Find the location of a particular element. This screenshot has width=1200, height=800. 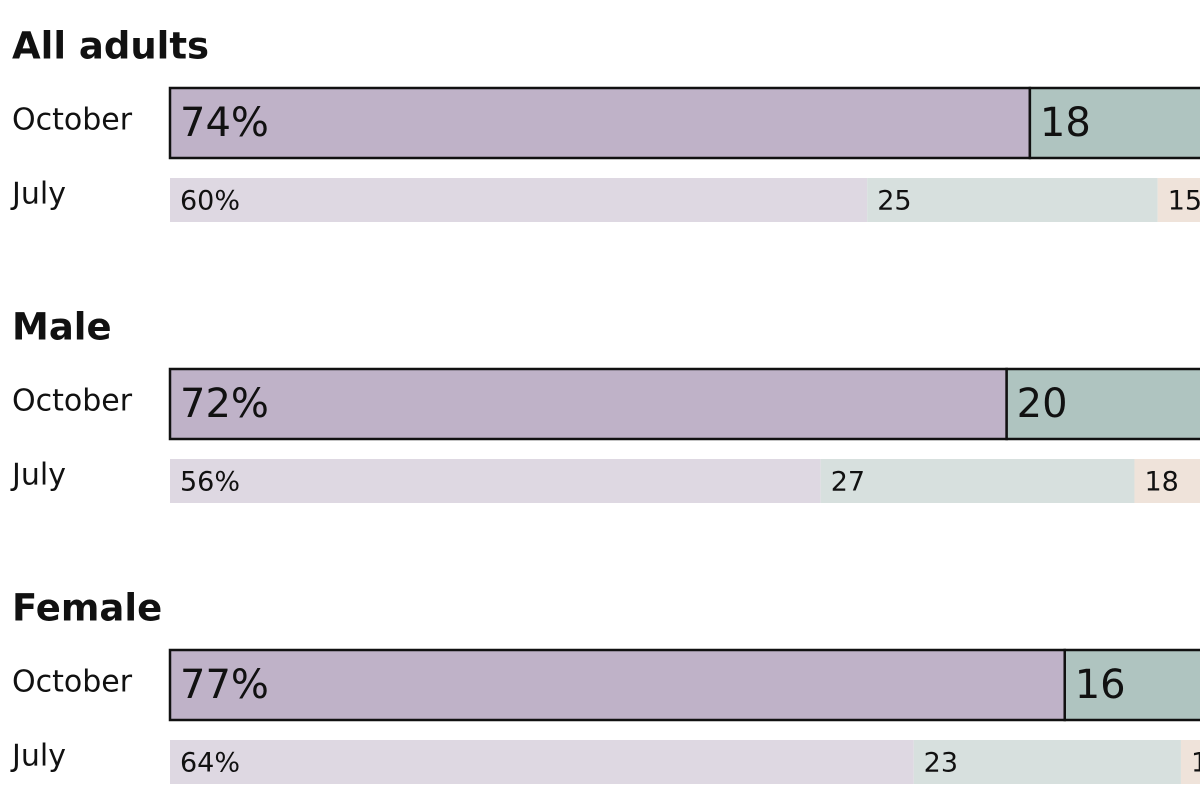

value-label: 77% is located at coordinates (224, 685).